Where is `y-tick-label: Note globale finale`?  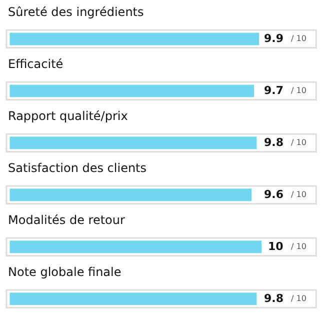 y-tick-label: Note globale finale is located at coordinates (65, 272).